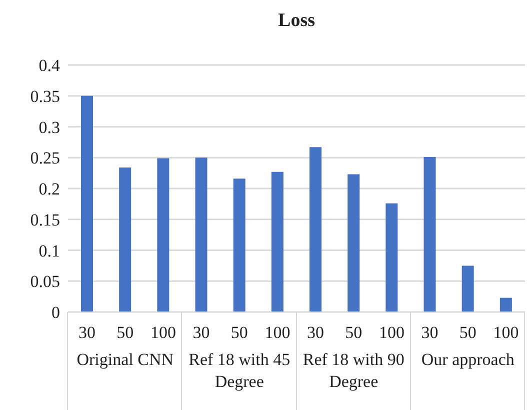  Describe the element at coordinates (296, 21) in the screenshot. I see `chart-title: Loss` at that location.